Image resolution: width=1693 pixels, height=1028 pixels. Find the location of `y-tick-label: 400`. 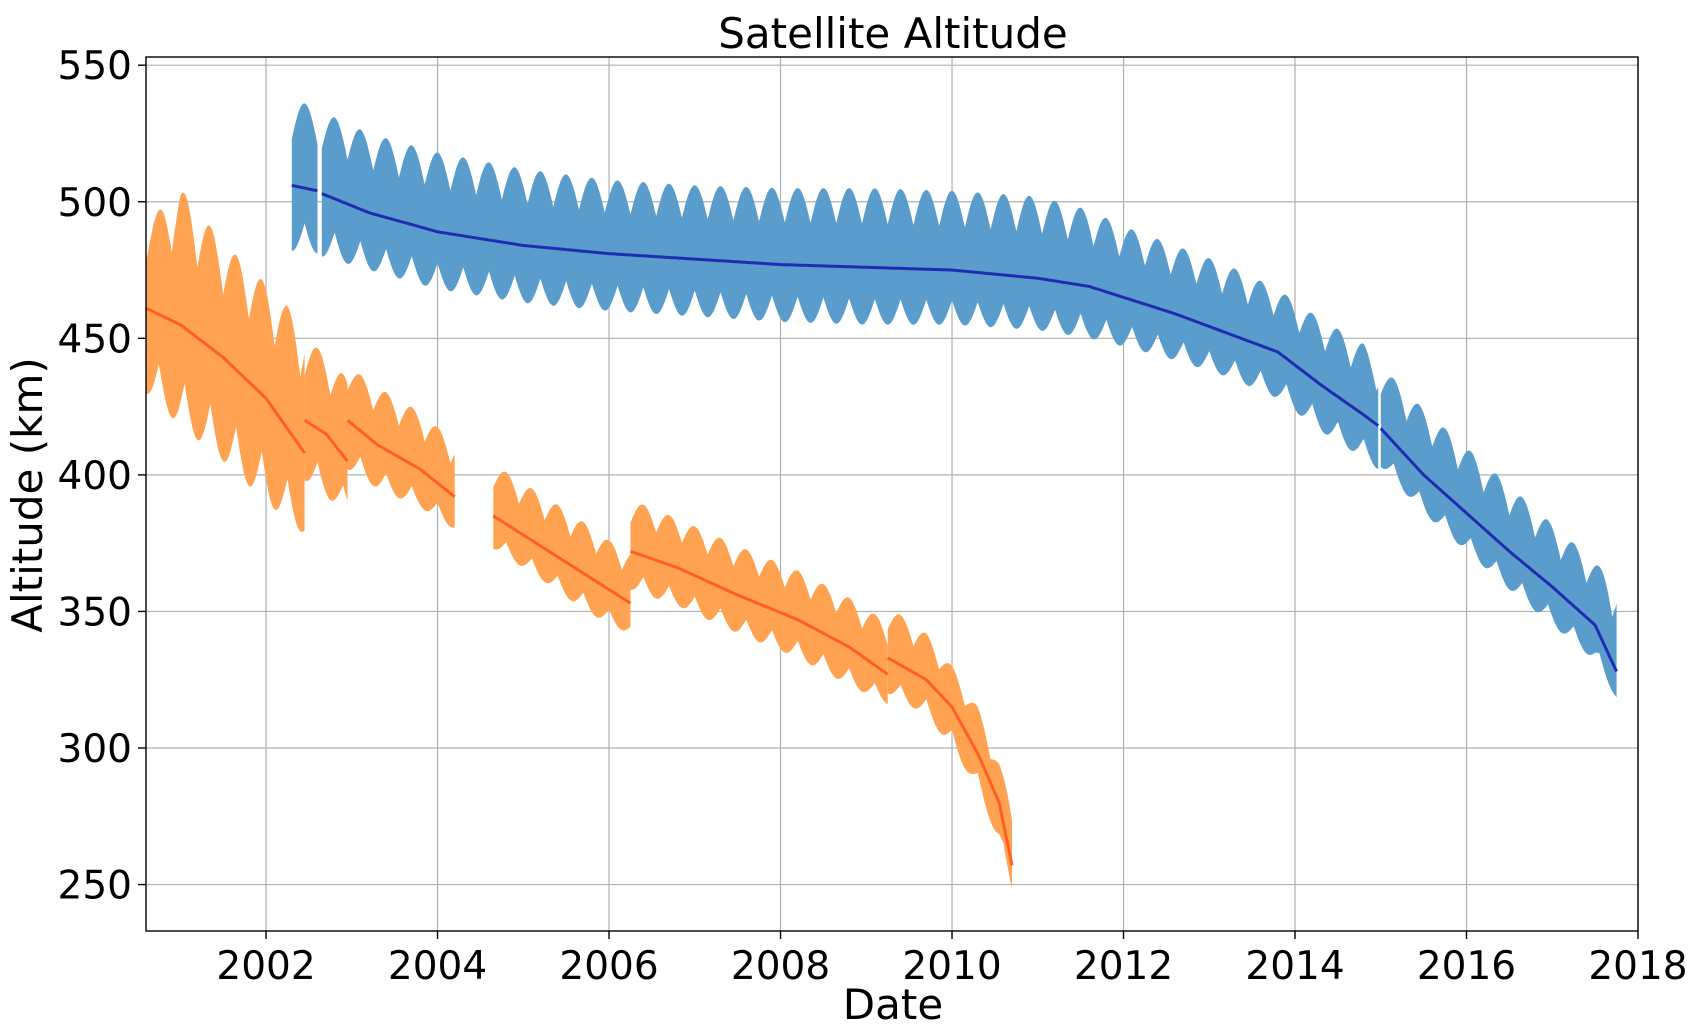

y-tick-label: 400 is located at coordinates (95, 476).